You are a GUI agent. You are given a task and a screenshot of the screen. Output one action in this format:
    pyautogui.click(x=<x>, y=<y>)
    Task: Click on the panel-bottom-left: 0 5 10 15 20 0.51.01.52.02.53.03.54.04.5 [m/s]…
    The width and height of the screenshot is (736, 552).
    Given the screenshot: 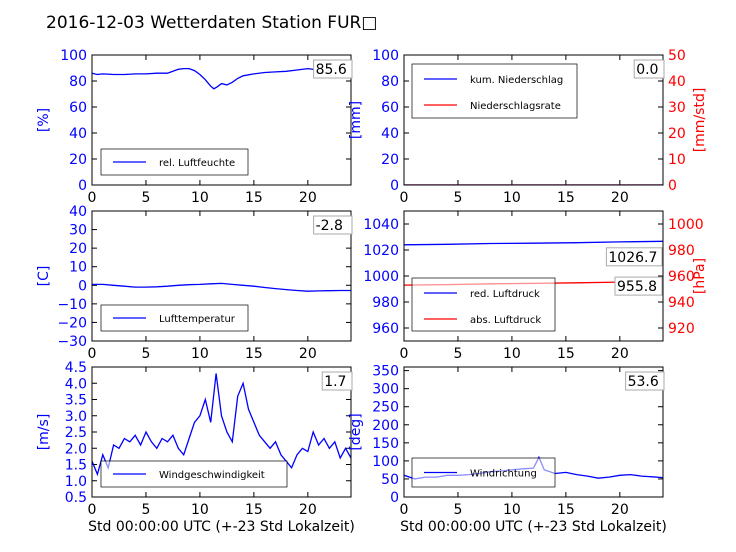 What is the action you would take?
    pyautogui.click(x=194, y=439)
    